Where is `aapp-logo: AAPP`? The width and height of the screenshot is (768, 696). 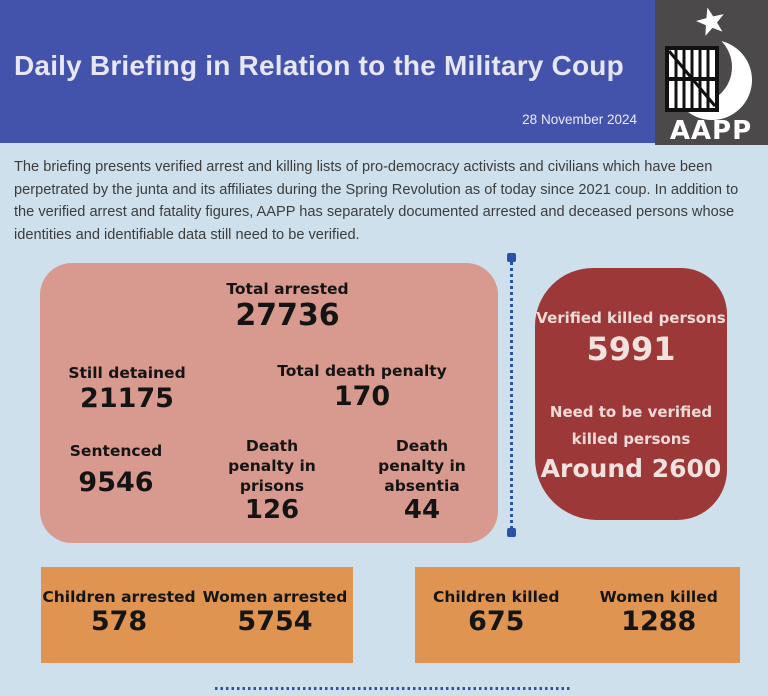
aapp-logo: AAPP is located at coordinates (711, 73).